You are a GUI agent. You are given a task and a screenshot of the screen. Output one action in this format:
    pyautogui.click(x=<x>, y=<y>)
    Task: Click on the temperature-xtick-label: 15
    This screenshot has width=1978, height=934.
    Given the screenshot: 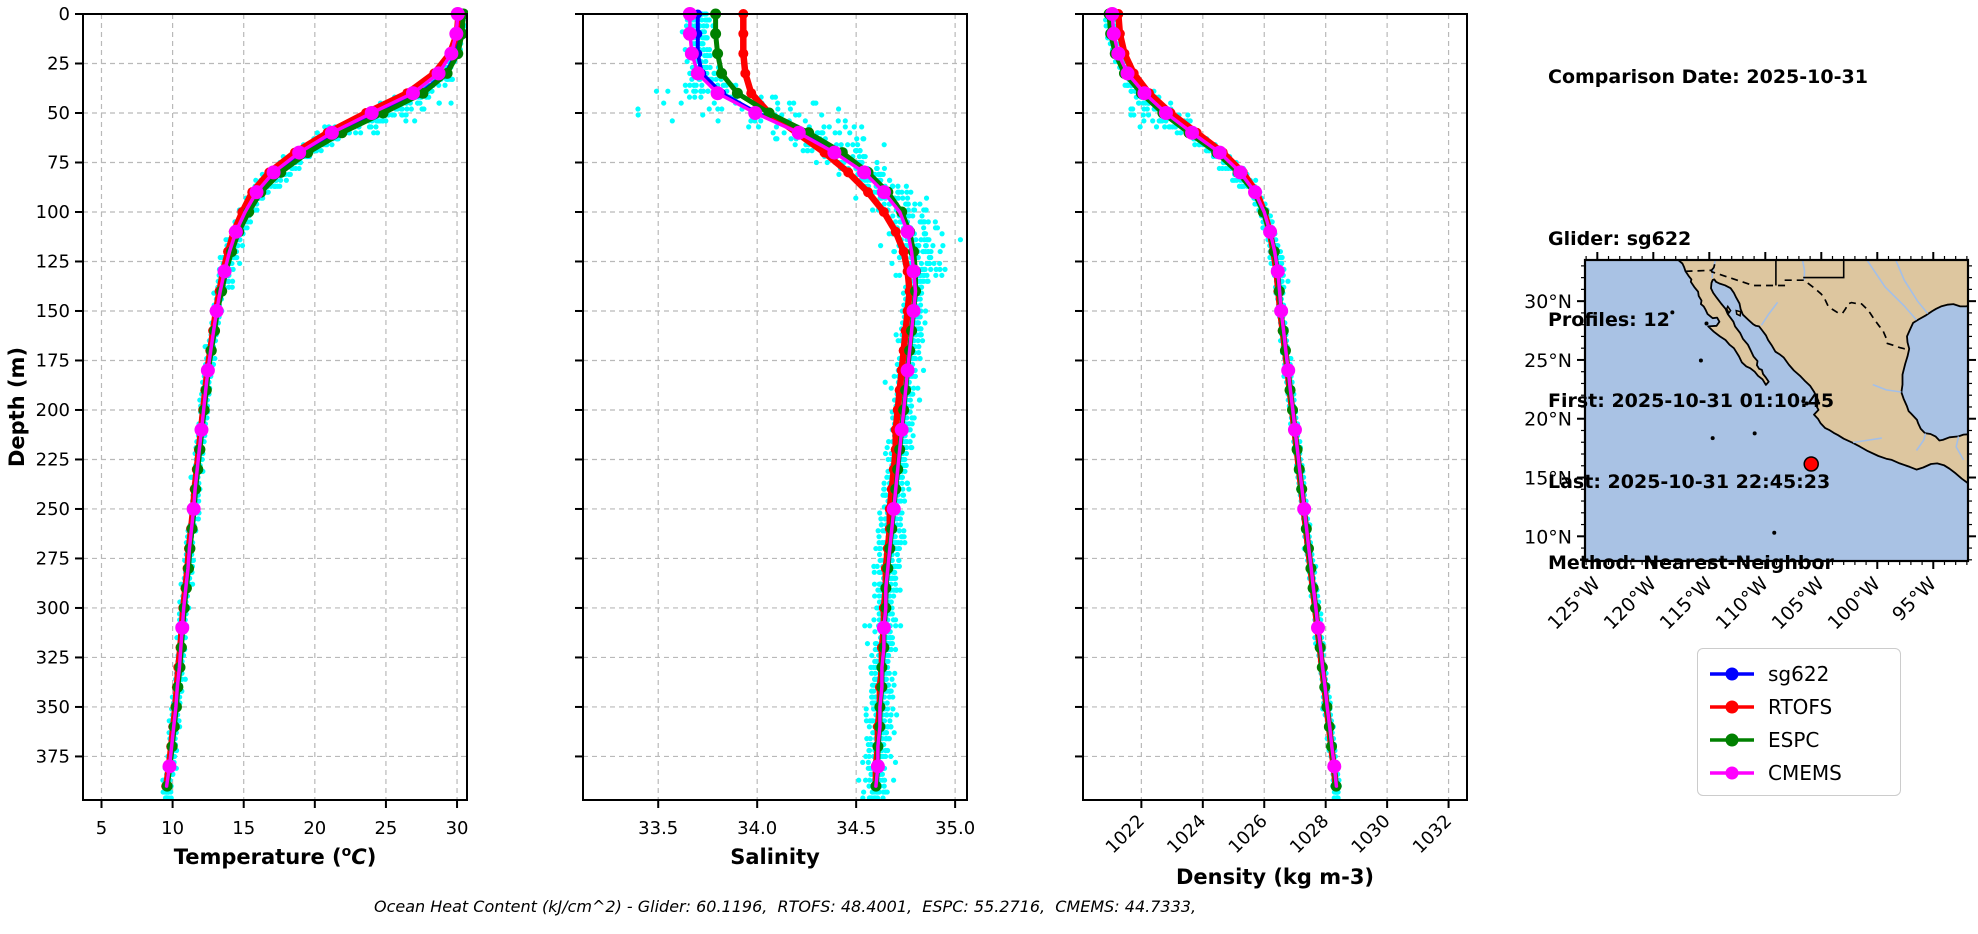 What is the action you would take?
    pyautogui.click(x=243, y=828)
    